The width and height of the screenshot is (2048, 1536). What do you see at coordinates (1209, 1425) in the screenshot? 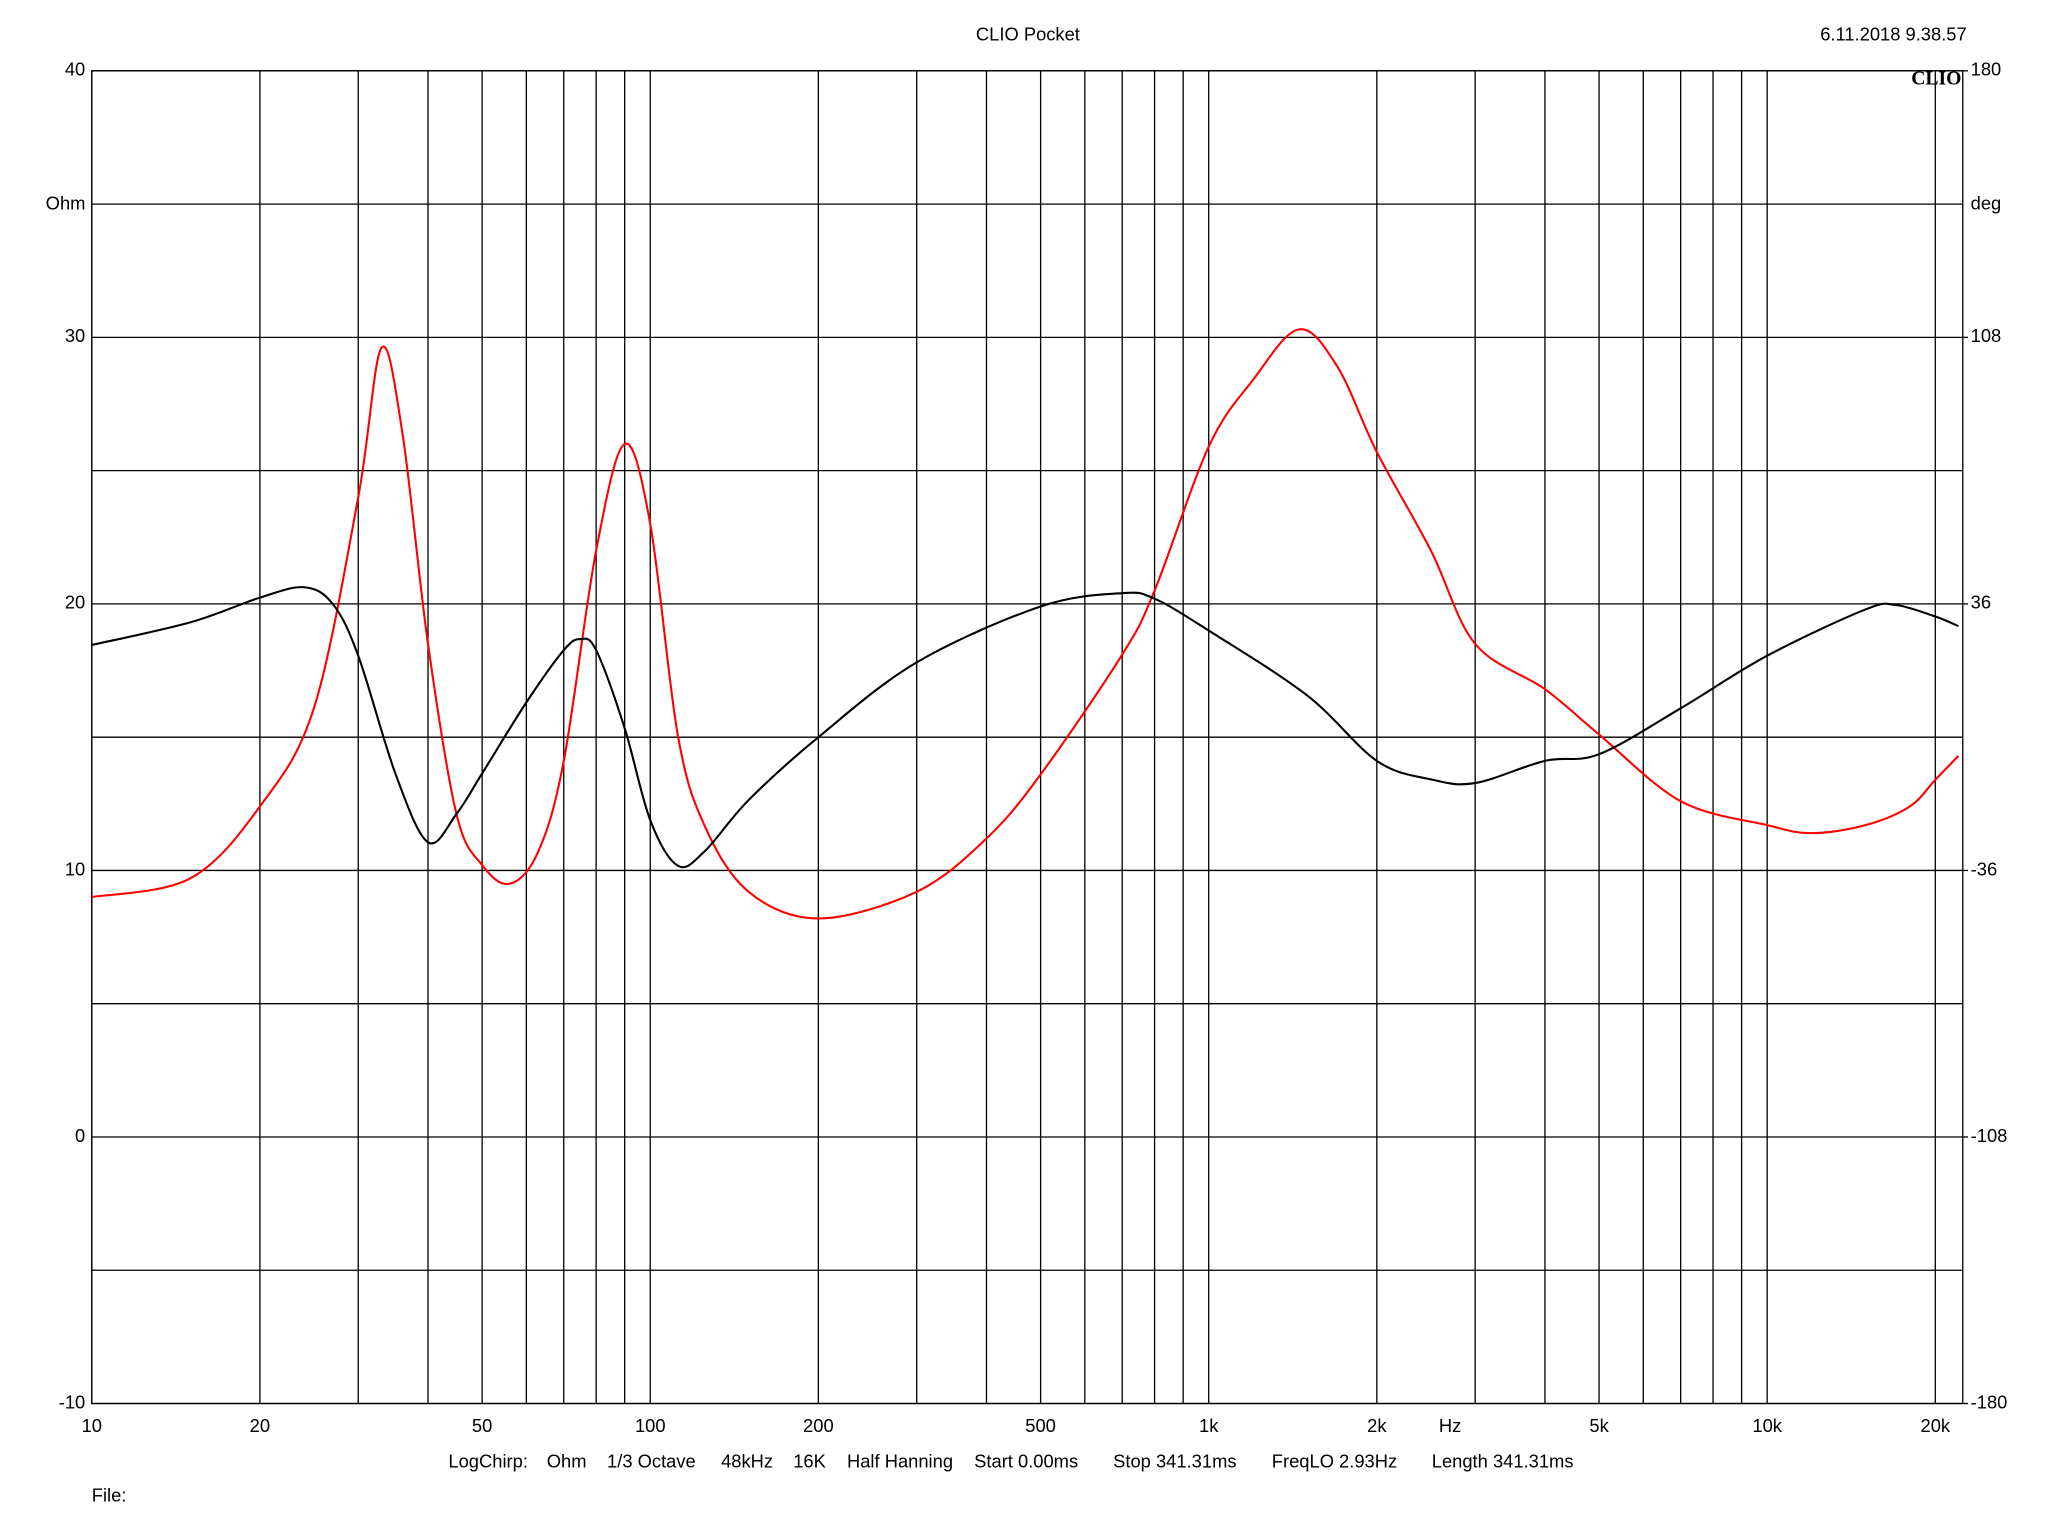
I see `x-tick-label: 1k` at bounding box center [1209, 1425].